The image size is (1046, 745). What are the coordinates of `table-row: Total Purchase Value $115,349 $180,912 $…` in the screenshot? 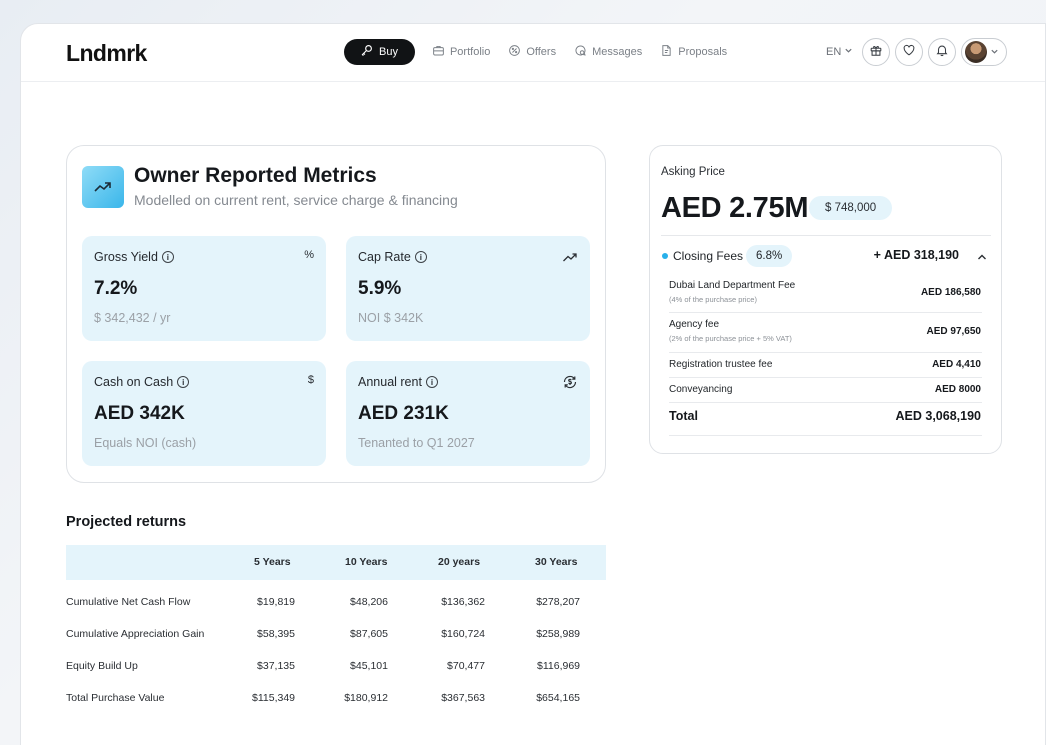 It's located at (336, 699).